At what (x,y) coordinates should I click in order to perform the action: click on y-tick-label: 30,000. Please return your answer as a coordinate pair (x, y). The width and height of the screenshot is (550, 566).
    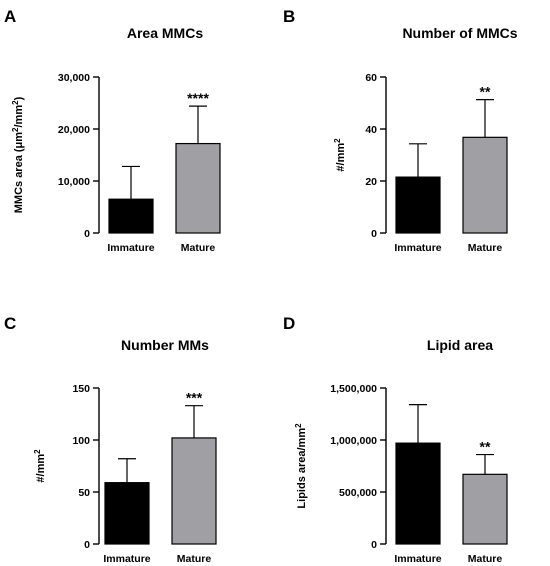
    Looking at the image, I should click on (74, 78).